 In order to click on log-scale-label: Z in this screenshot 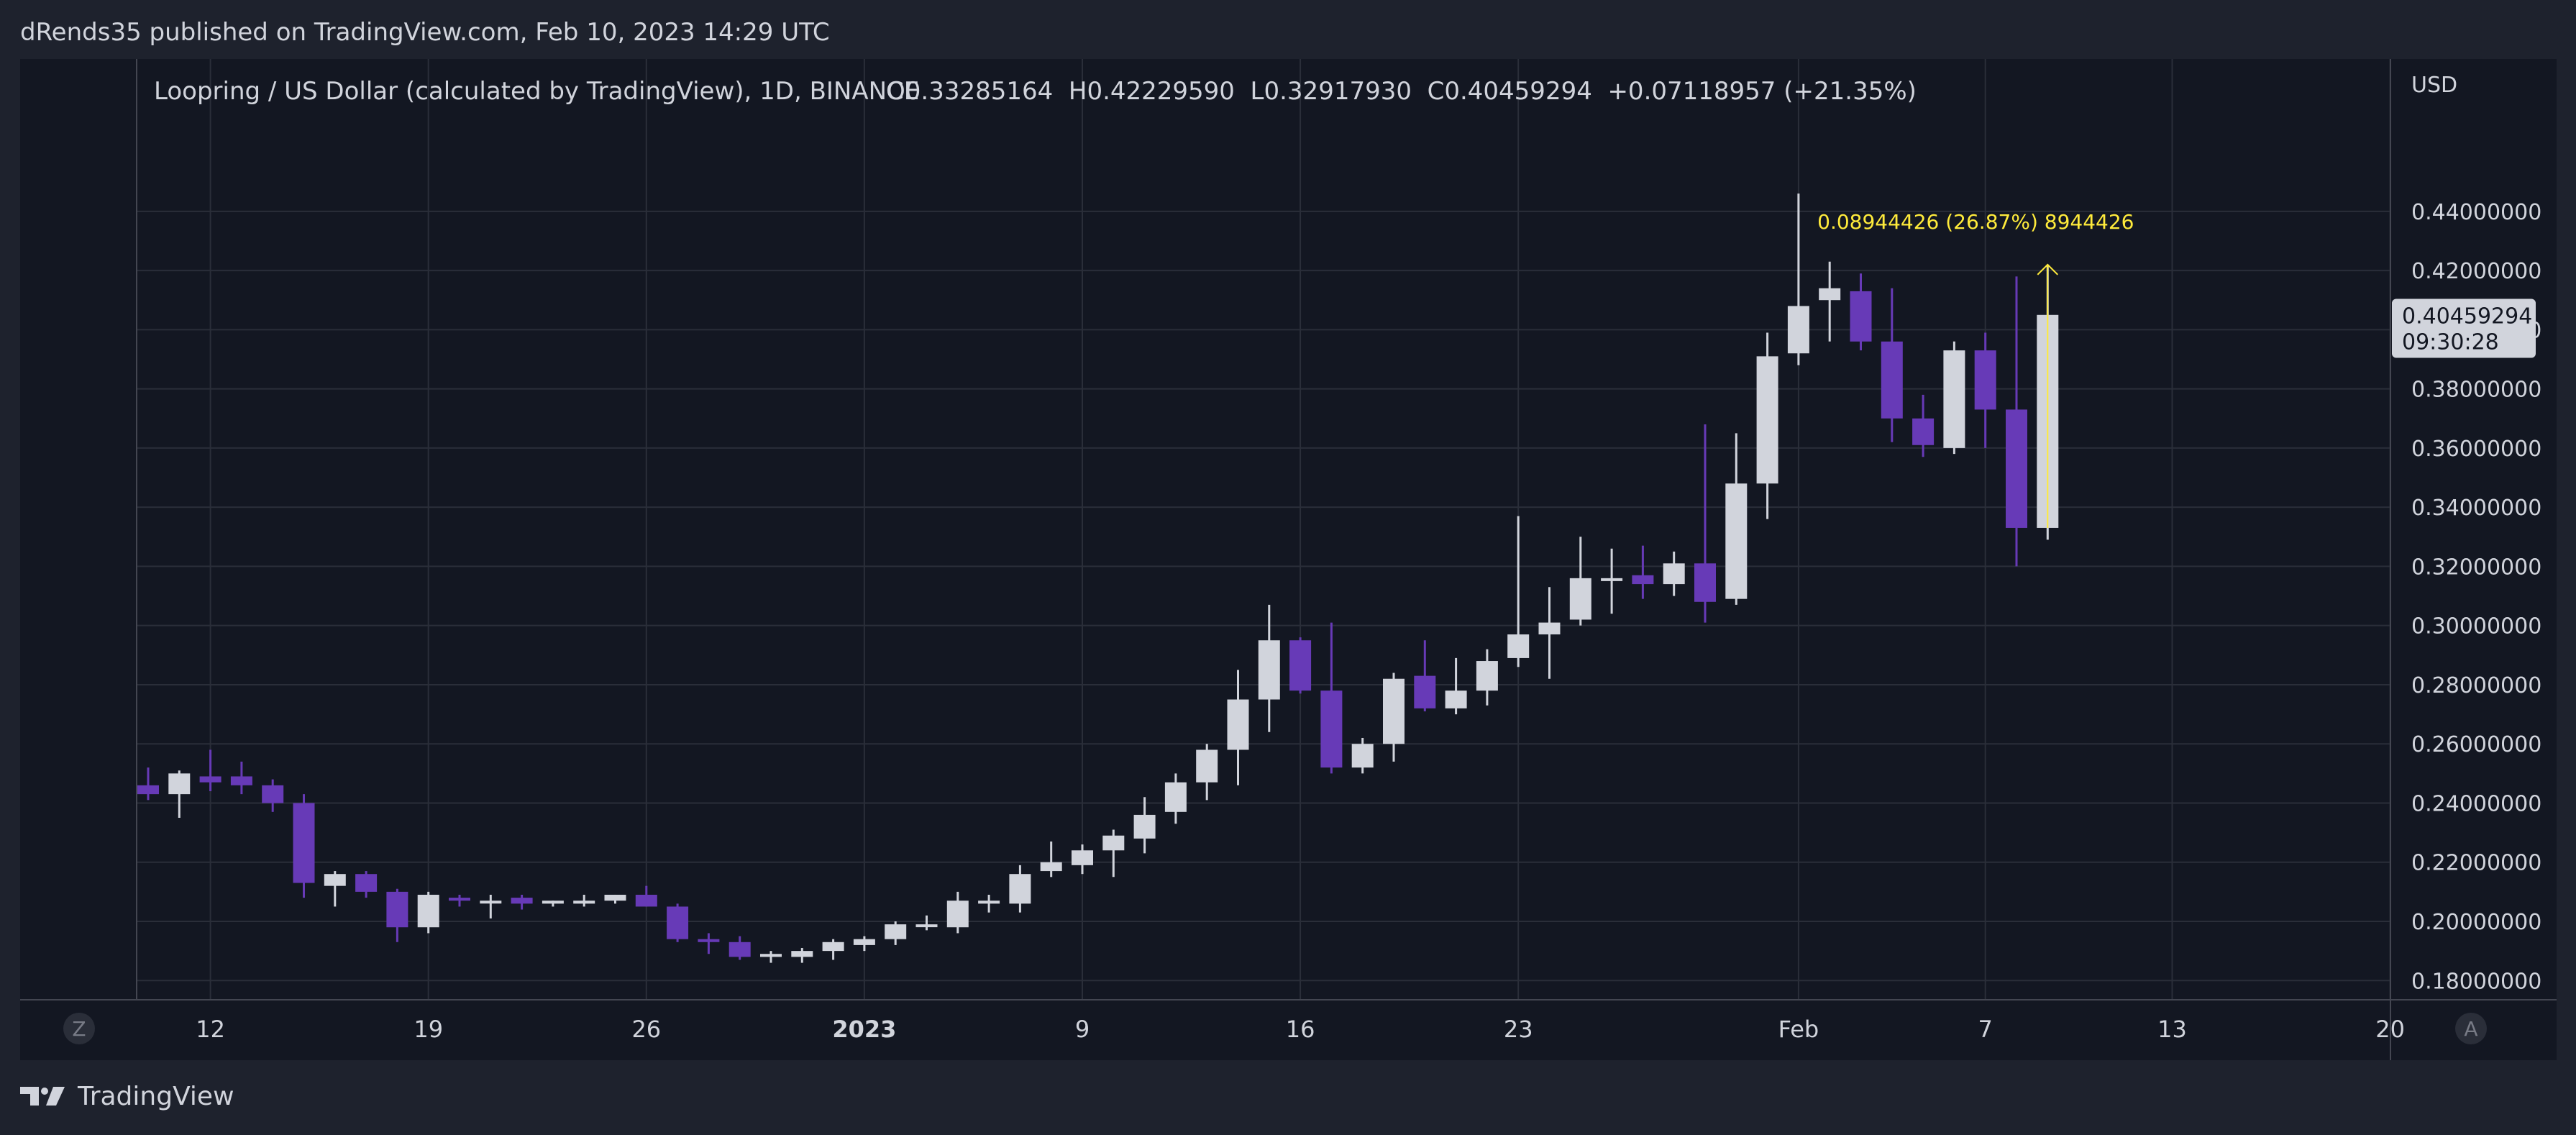, I will do `click(79, 1029)`.